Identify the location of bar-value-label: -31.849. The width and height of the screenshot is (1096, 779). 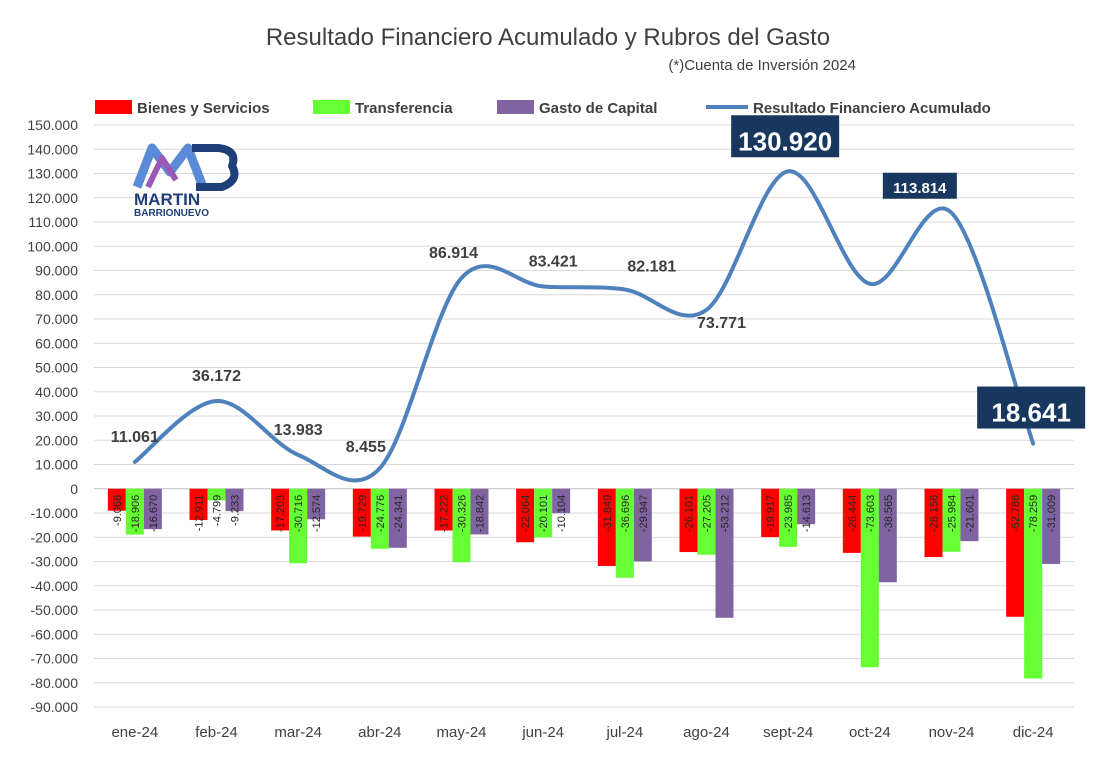
(608, 513).